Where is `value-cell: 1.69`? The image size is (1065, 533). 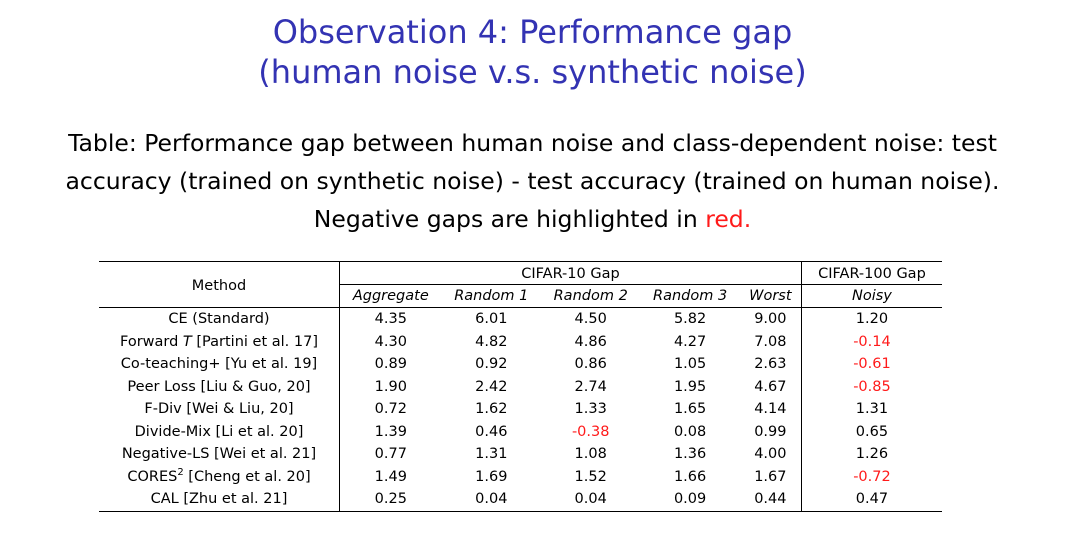 value-cell: 1.69 is located at coordinates (491, 476).